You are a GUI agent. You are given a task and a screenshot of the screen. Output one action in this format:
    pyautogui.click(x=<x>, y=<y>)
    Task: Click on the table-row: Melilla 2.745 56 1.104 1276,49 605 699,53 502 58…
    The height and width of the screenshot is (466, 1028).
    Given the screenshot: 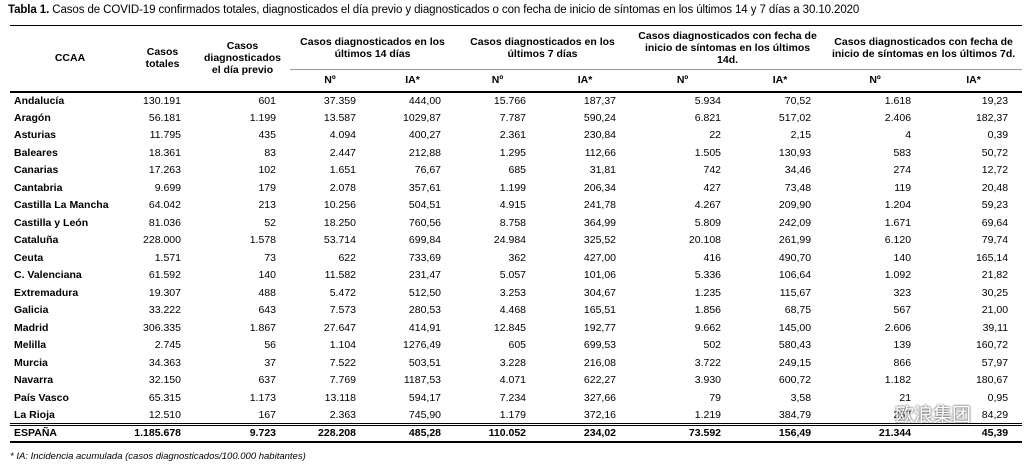 What is the action you would take?
    pyautogui.click(x=516, y=346)
    